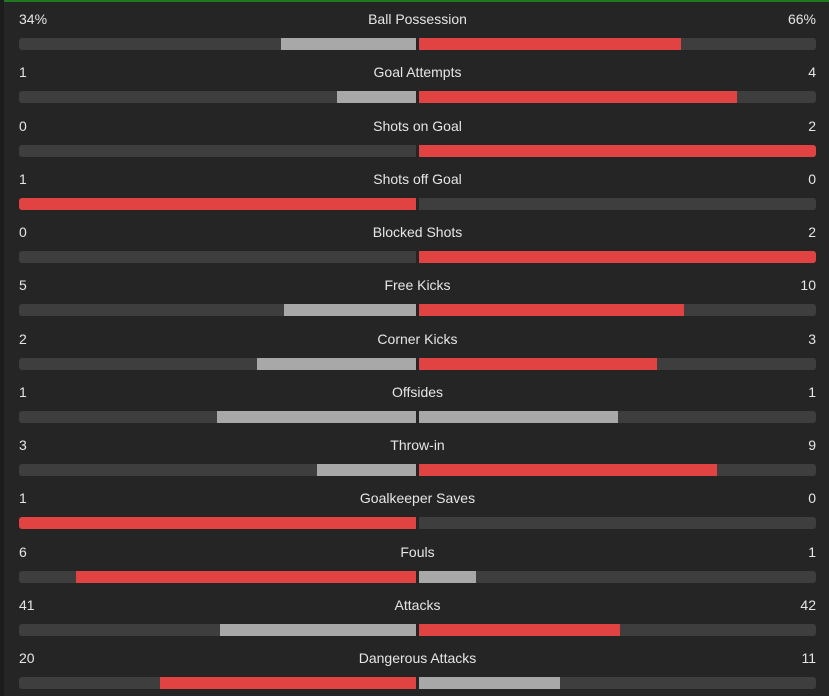 The image size is (829, 696). I want to click on stat-name: Free Kicks, so click(417, 285).